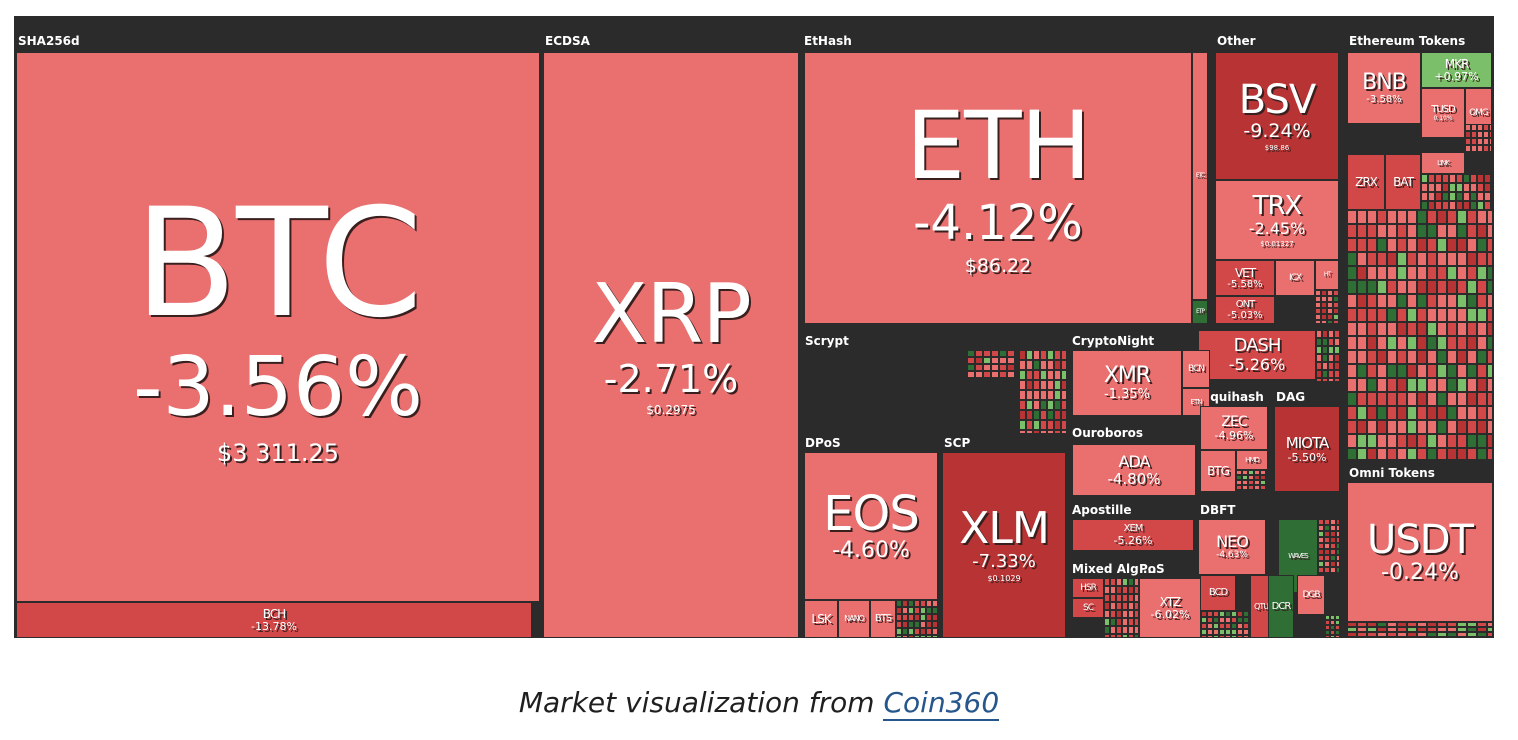  I want to click on coin-tile-link: LINK, so click(1443, 163).